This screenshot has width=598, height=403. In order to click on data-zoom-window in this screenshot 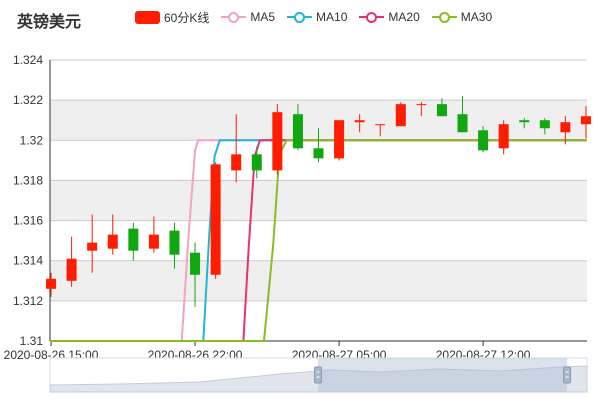, I will do `click(442, 375)`.